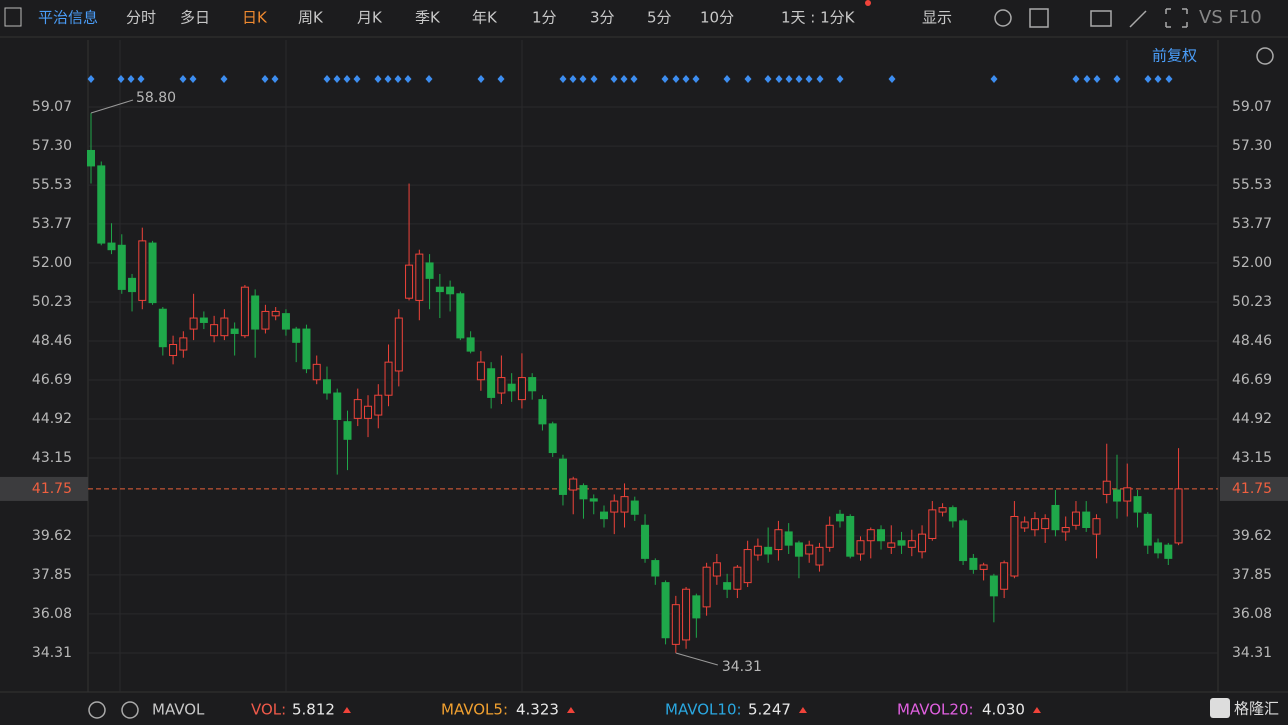  What do you see at coordinates (717, 18) in the screenshot?
I see `period-tab: 10分` at bounding box center [717, 18].